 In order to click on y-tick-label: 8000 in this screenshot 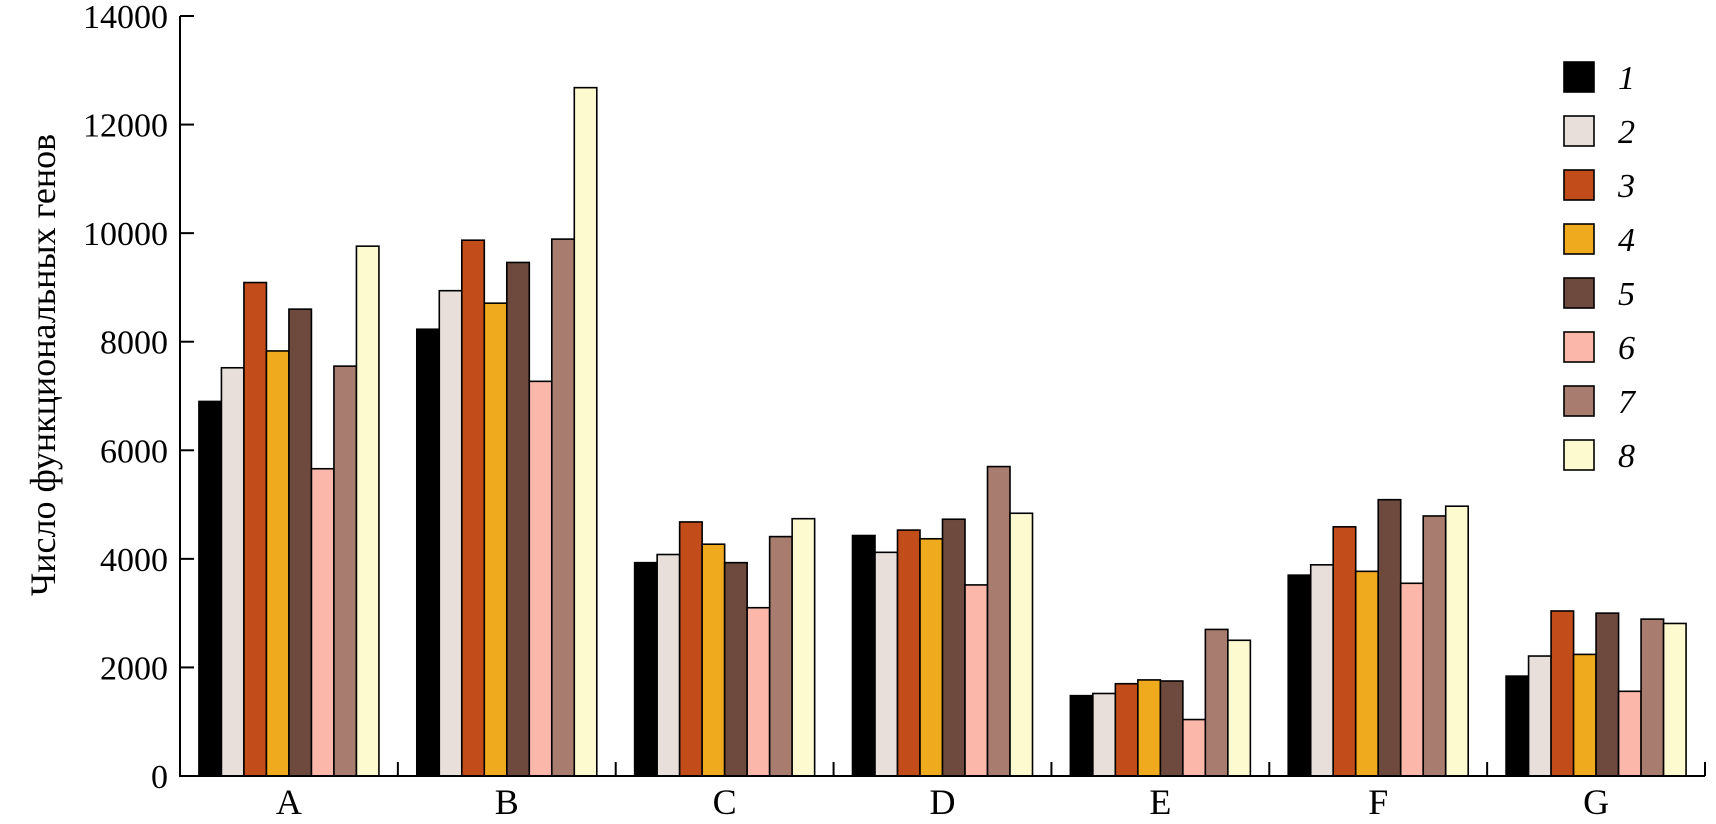, I will do `click(134, 343)`.